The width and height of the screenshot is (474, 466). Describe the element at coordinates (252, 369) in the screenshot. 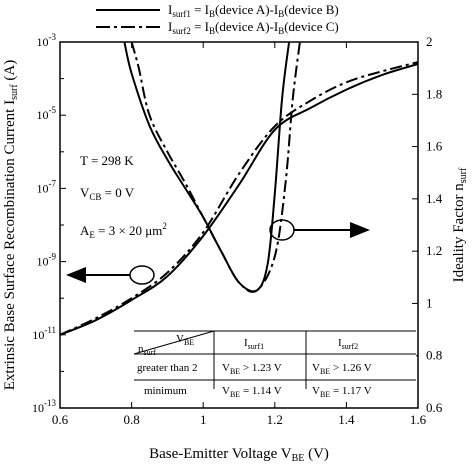

I see `table-row1-col1: VBE > 1.23 V` at that location.